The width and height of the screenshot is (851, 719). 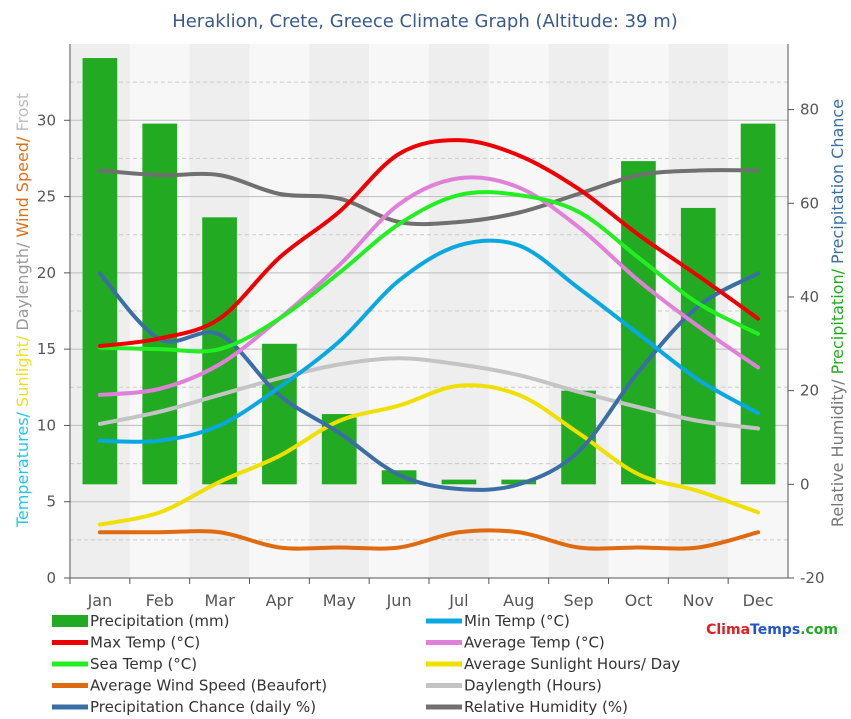 What do you see at coordinates (22, 189) in the screenshot?
I see `axis-label-part: Wind Speed` at bounding box center [22, 189].